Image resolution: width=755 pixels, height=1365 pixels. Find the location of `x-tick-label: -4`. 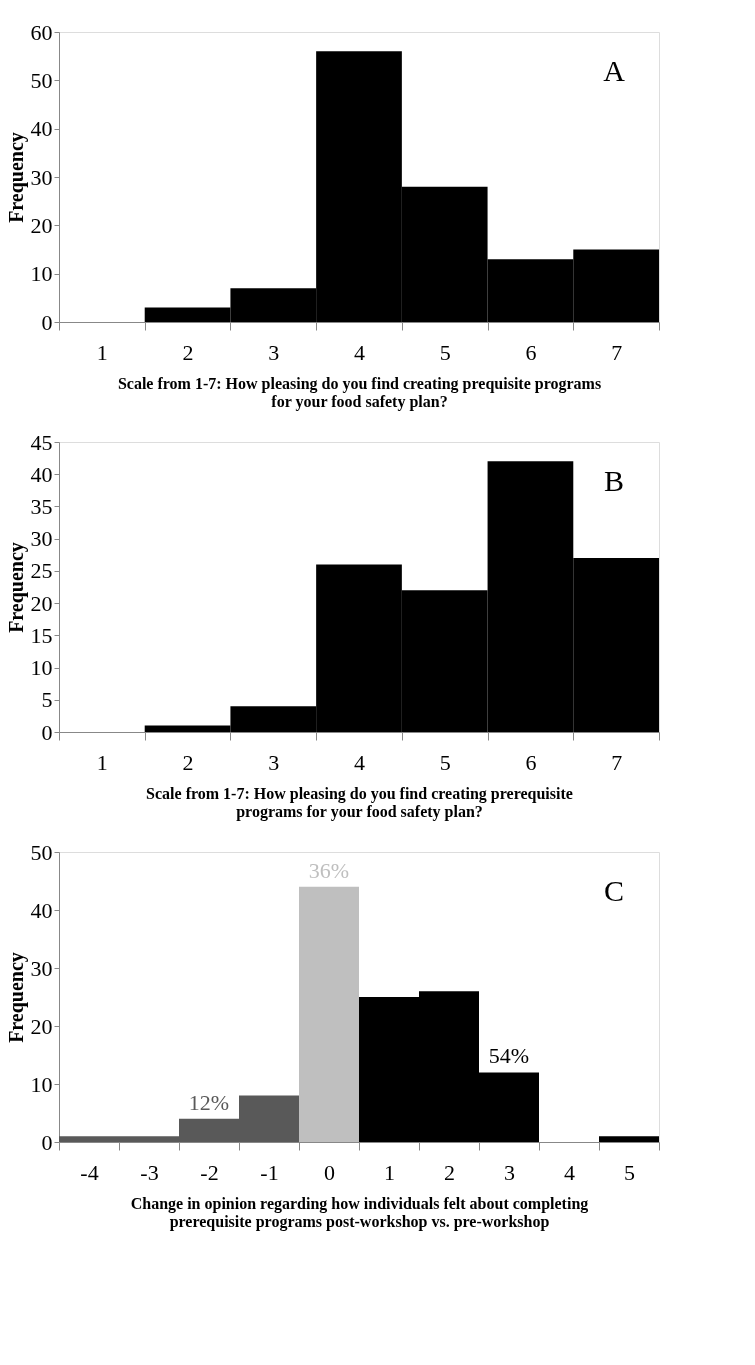

x-tick-label: -4 is located at coordinates (89, 1172).